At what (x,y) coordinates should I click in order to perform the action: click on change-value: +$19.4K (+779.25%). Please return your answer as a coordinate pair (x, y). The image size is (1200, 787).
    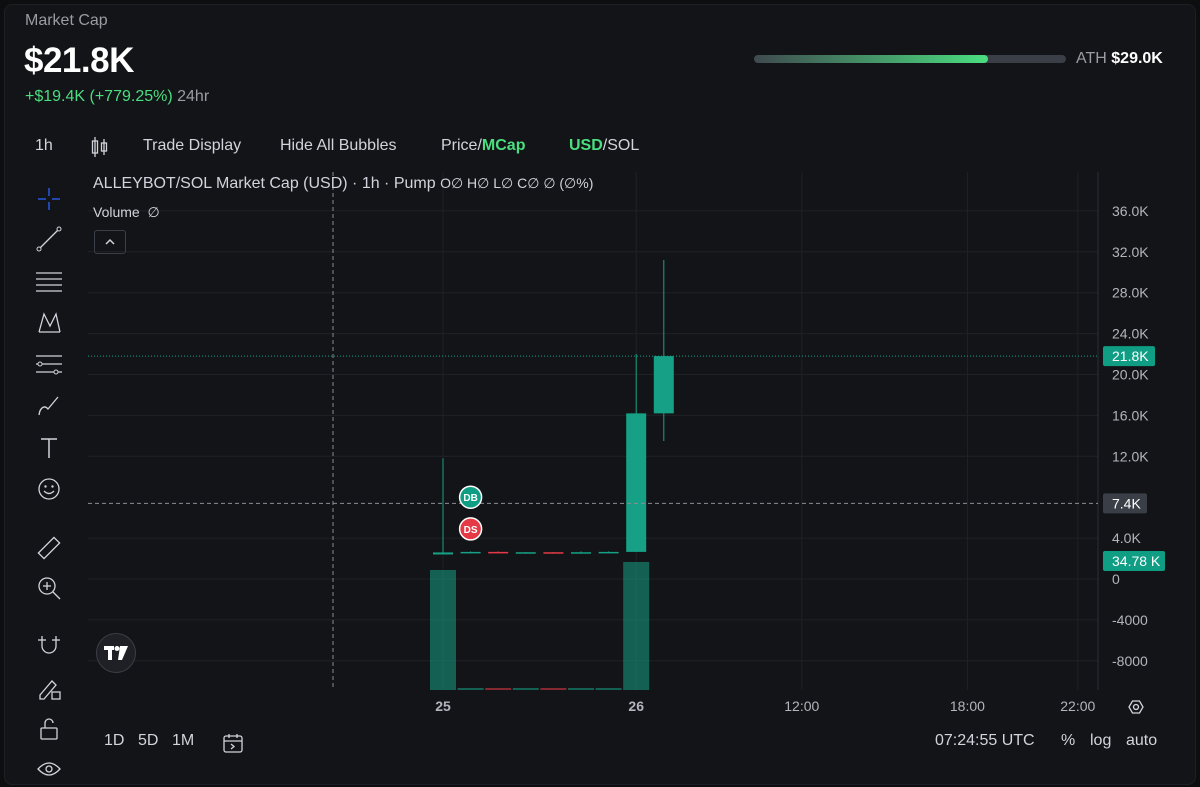
    Looking at the image, I should click on (99, 96).